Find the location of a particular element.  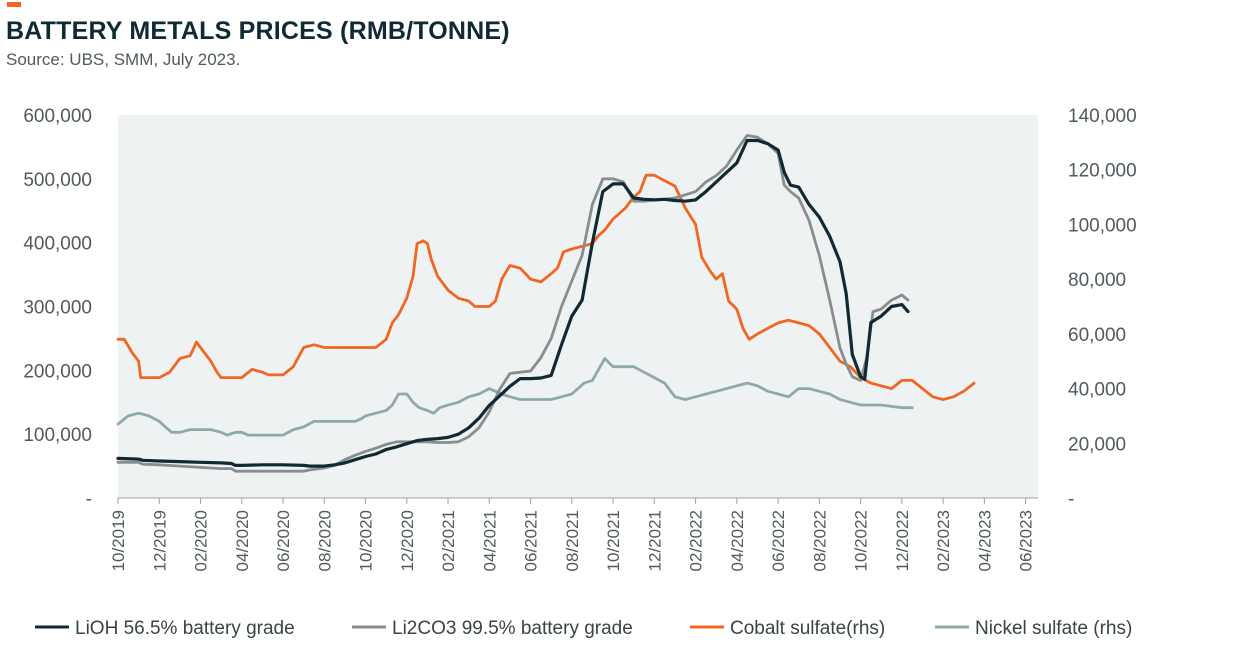

x-tick-label: 06/2021 is located at coordinates (531, 540).